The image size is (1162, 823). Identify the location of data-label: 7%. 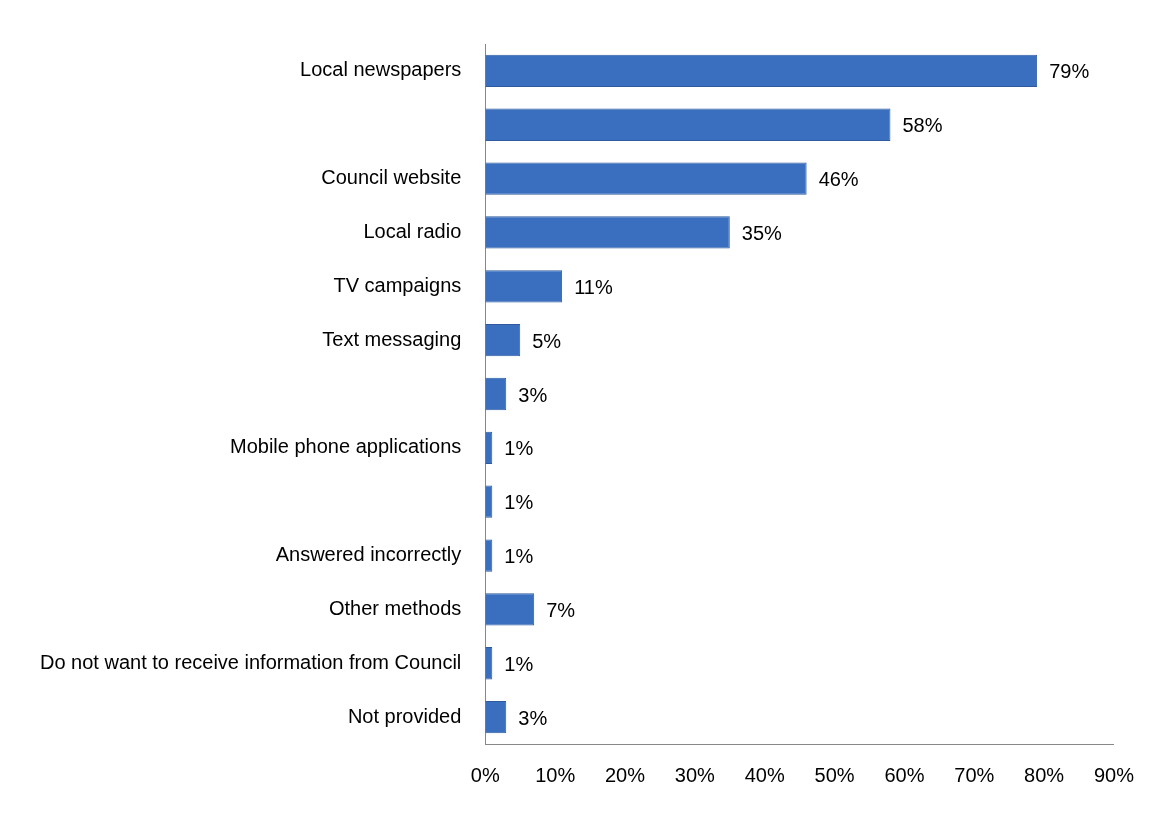
(561, 609).